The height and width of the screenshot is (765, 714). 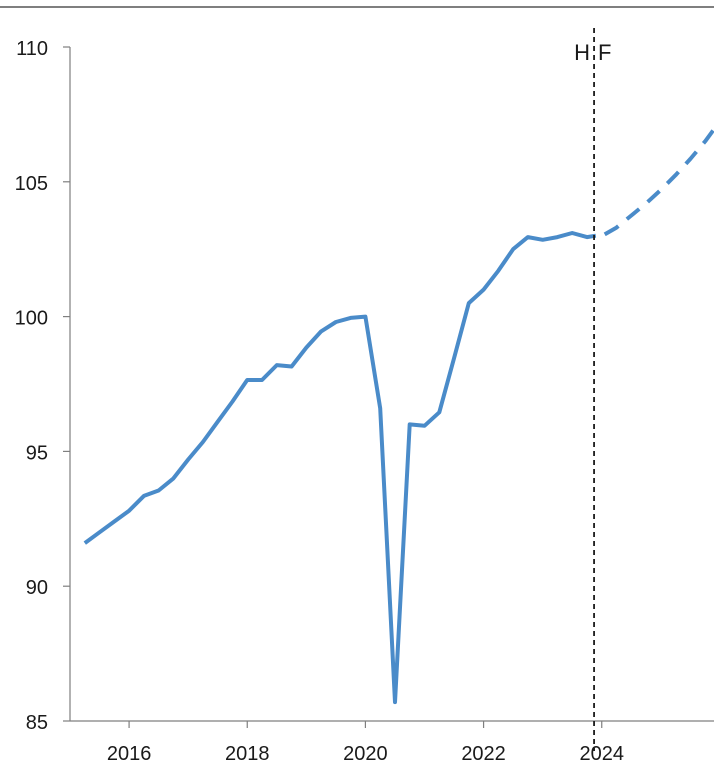 I want to click on x-tick-label: 2018, so click(x=247, y=754).